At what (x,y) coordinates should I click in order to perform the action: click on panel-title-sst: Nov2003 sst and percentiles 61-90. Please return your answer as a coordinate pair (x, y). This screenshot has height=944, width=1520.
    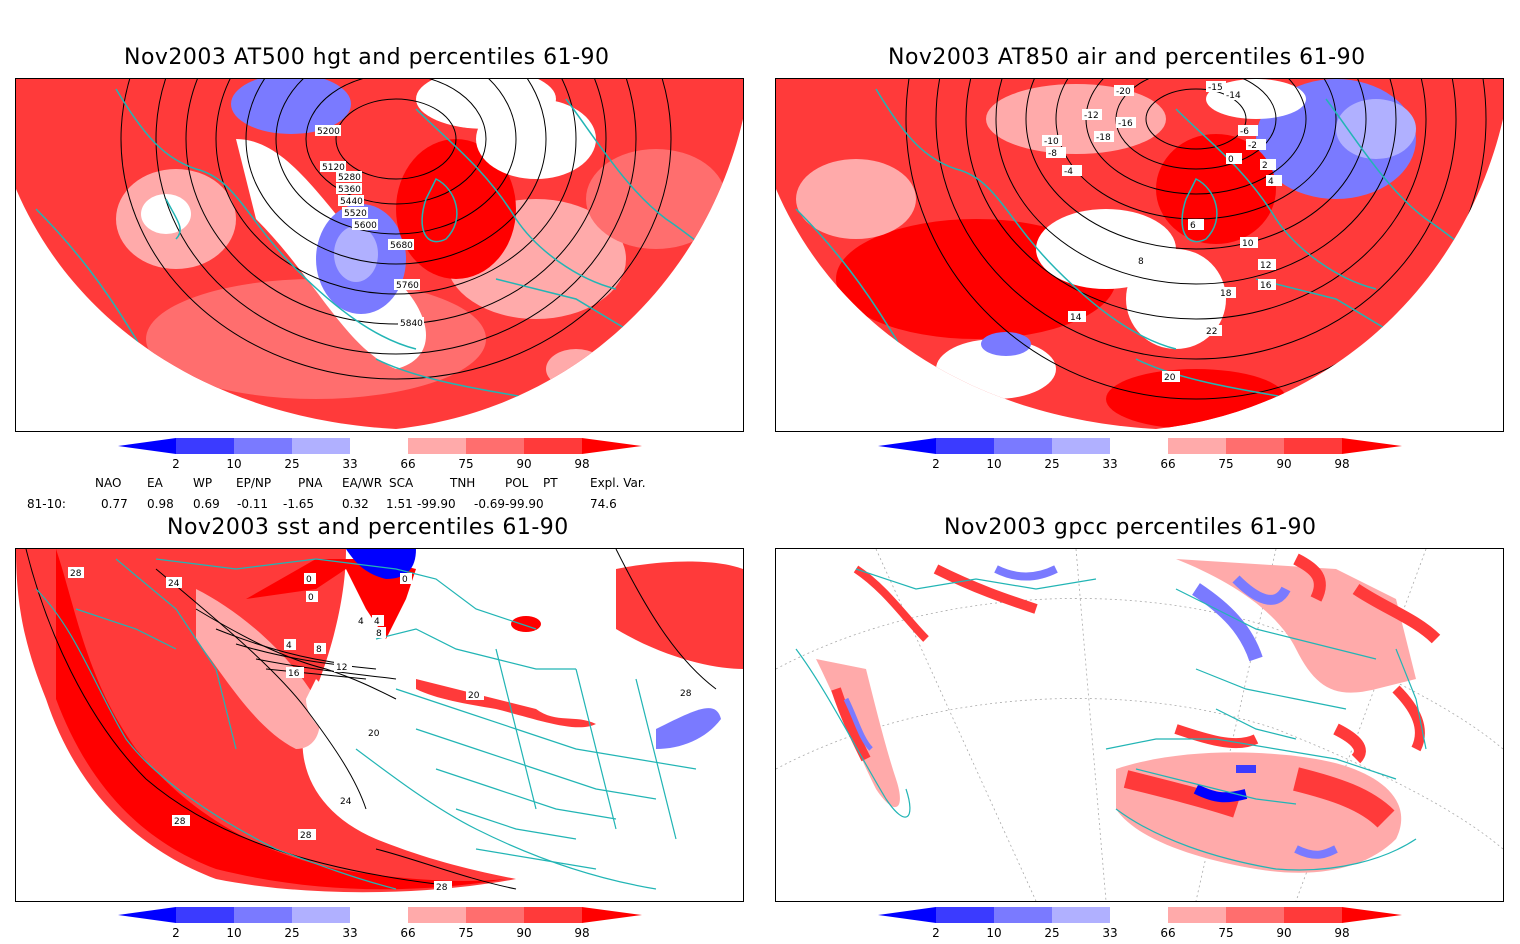
    Looking at the image, I should click on (368, 527).